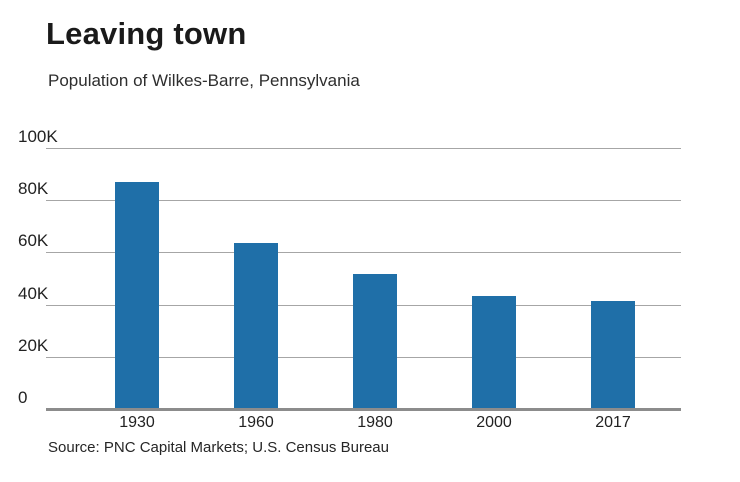  I want to click on x-tick-label: 2000, so click(494, 422).